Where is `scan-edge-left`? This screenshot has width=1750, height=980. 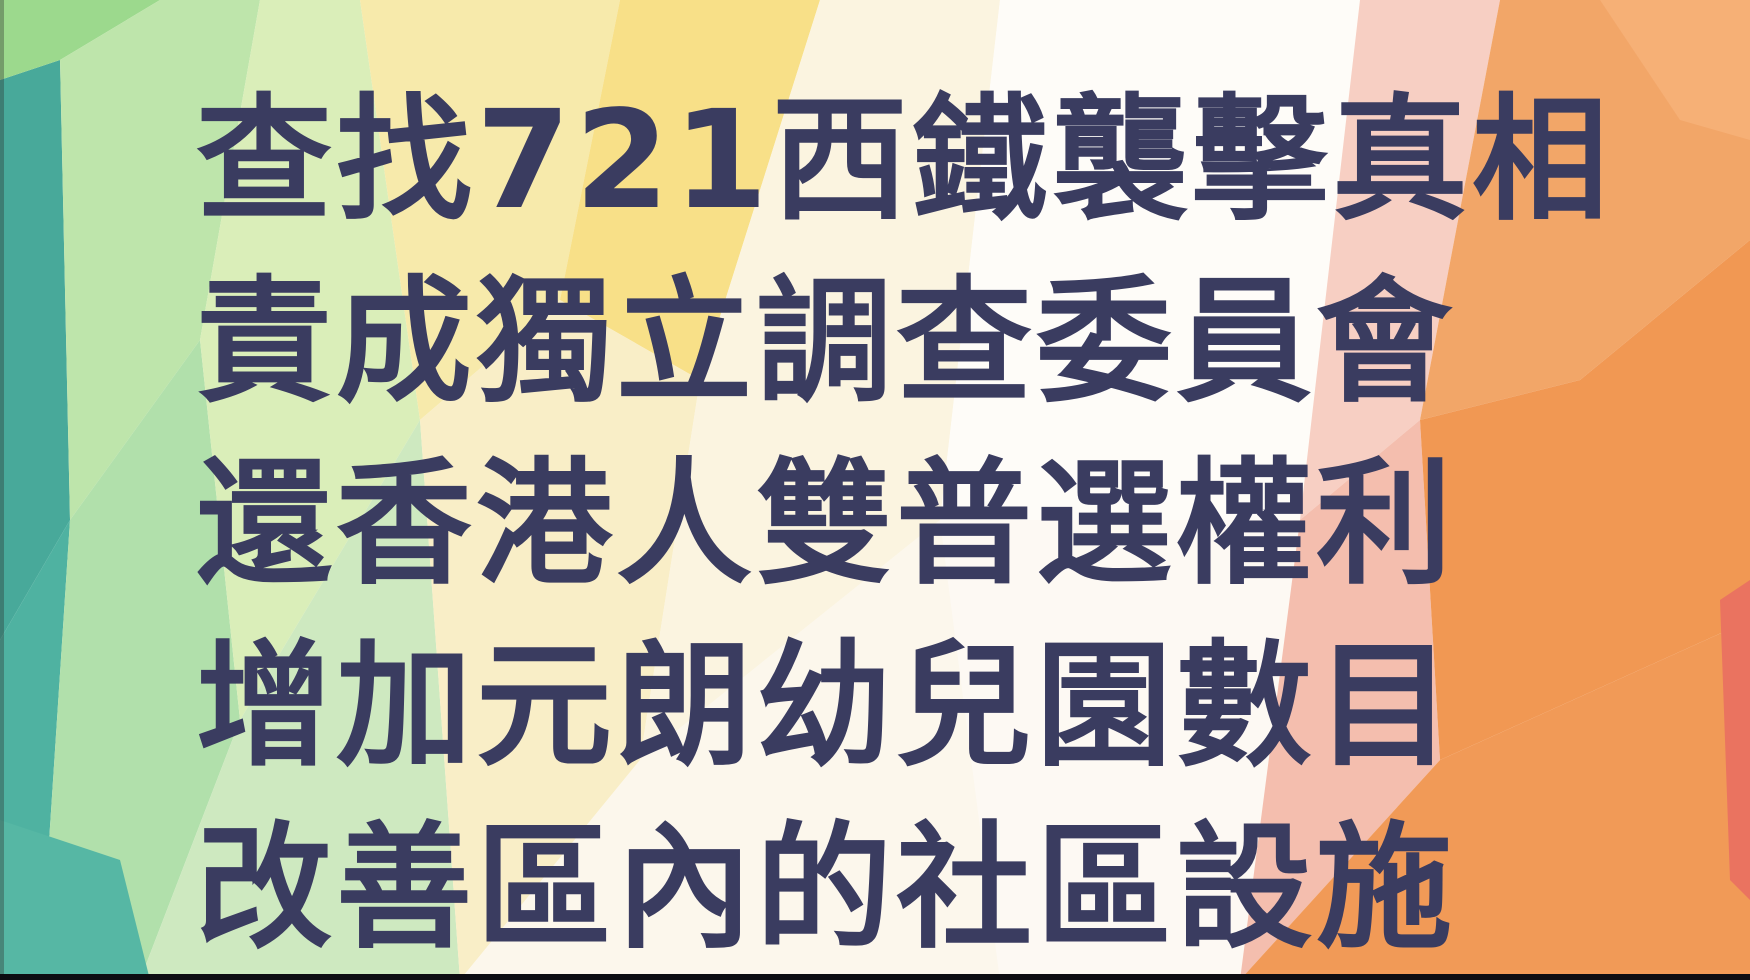 scan-edge-left is located at coordinates (2, 490).